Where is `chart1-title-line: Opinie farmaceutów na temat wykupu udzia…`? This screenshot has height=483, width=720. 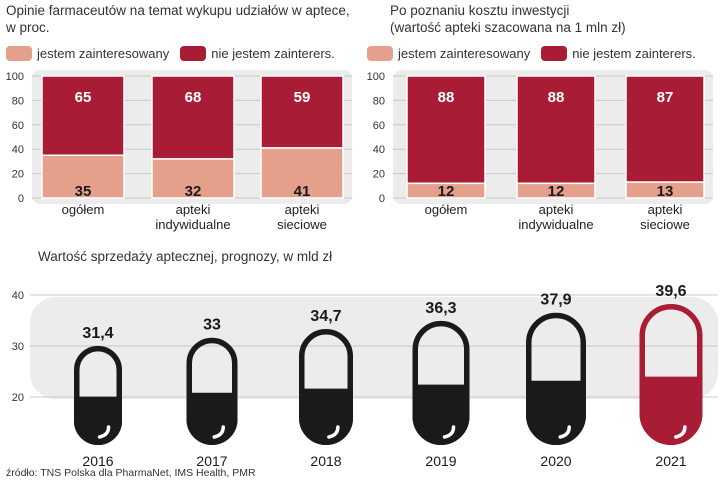 chart1-title-line: Opinie farmaceutów na temat wykupu udzia… is located at coordinates (178, 10).